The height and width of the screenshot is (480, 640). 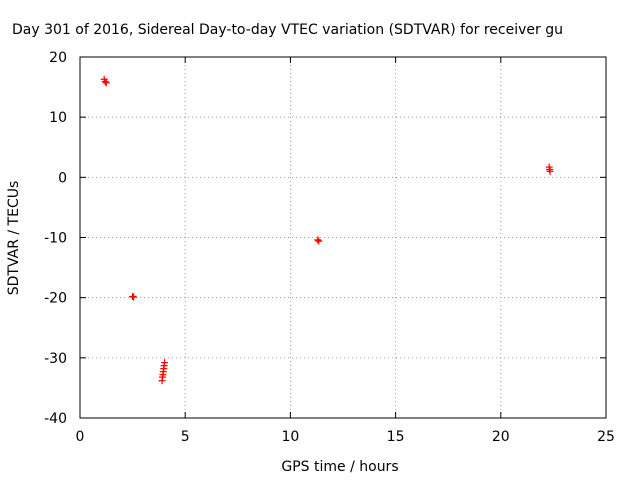 What do you see at coordinates (55, 419) in the screenshot?
I see `y-tick-label: -40` at bounding box center [55, 419].